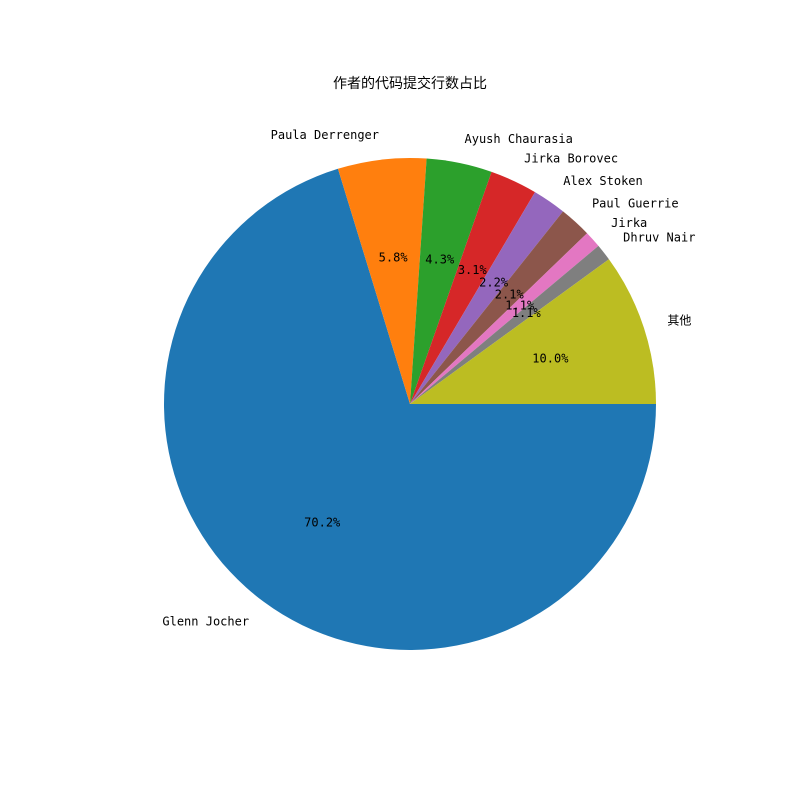  What do you see at coordinates (679, 320) in the screenshot?
I see `slice-label-8: 其他` at bounding box center [679, 320].